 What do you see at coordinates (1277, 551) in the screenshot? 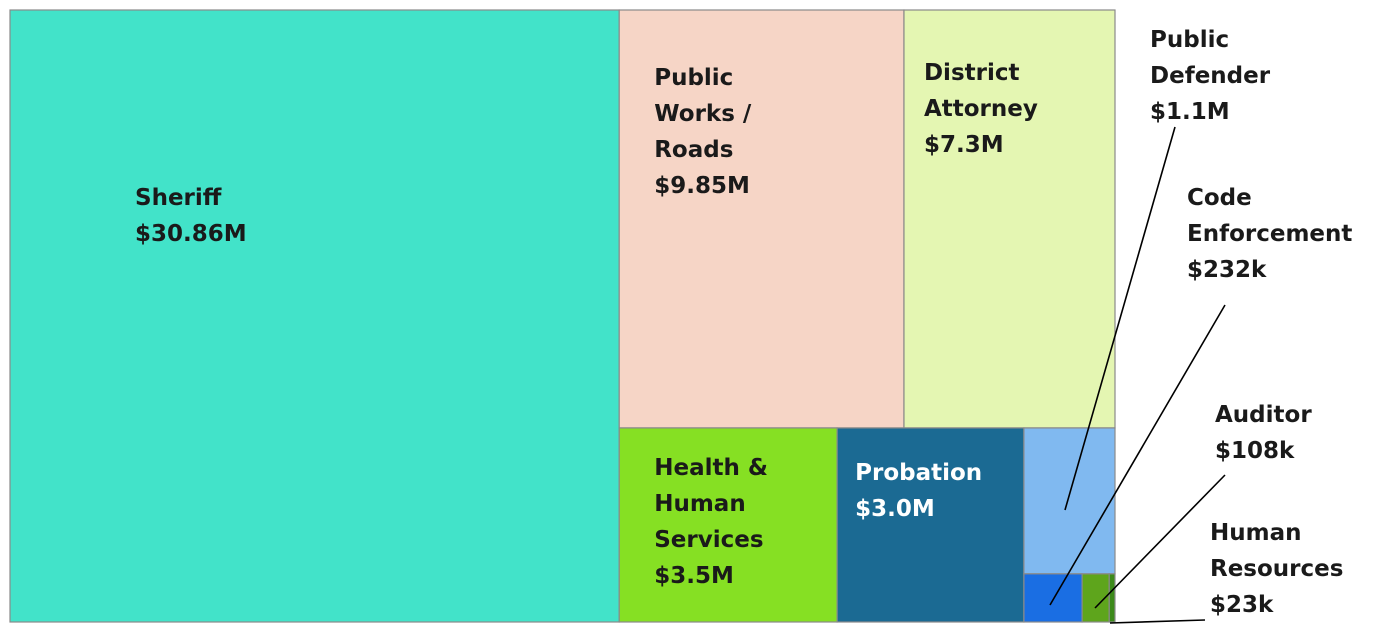
I see `category-name: Human Resources` at bounding box center [1277, 551].